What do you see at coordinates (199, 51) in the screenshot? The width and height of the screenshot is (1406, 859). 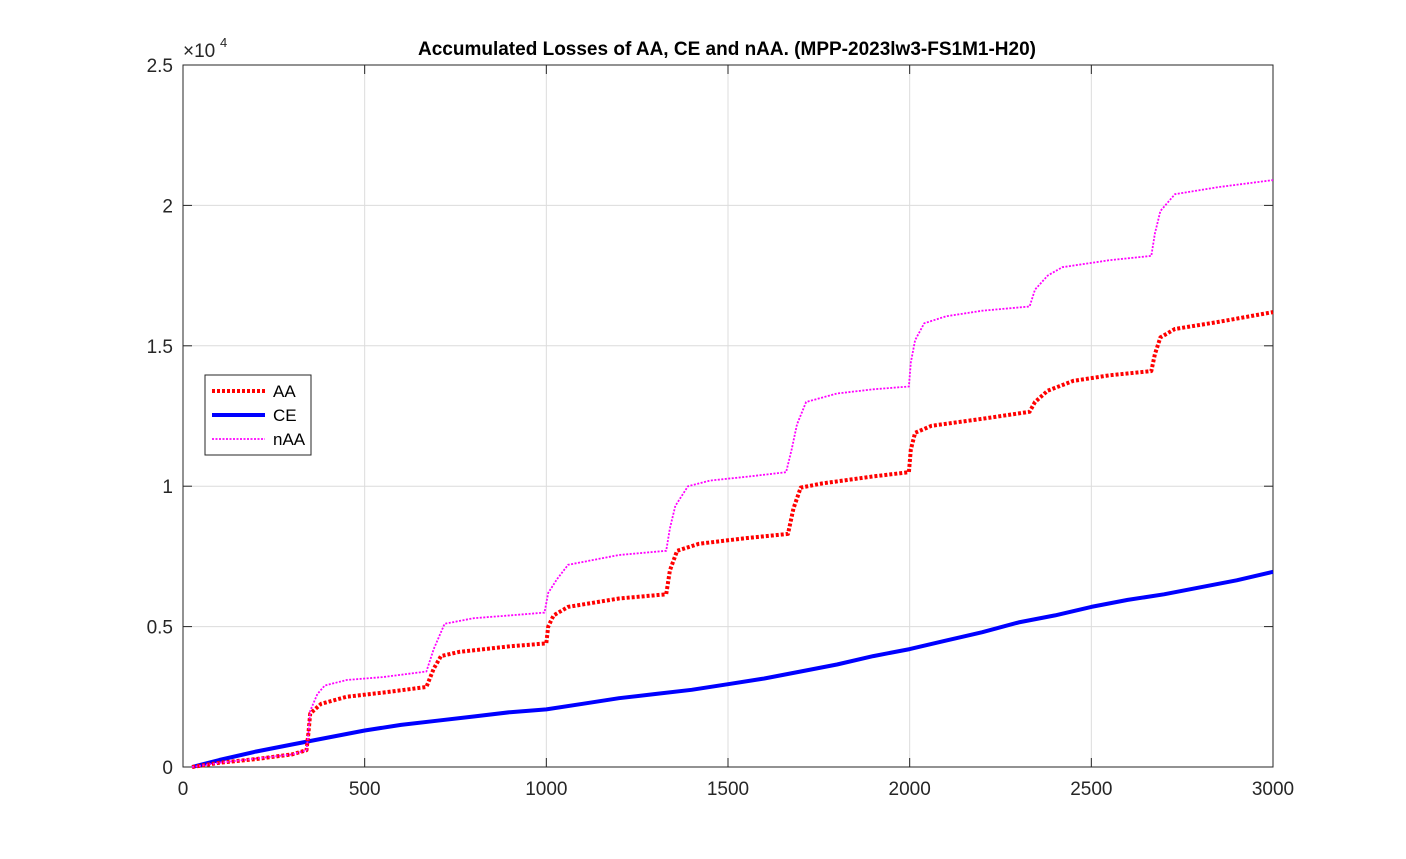 I see `y-axis-exponent-base: ×10` at bounding box center [199, 51].